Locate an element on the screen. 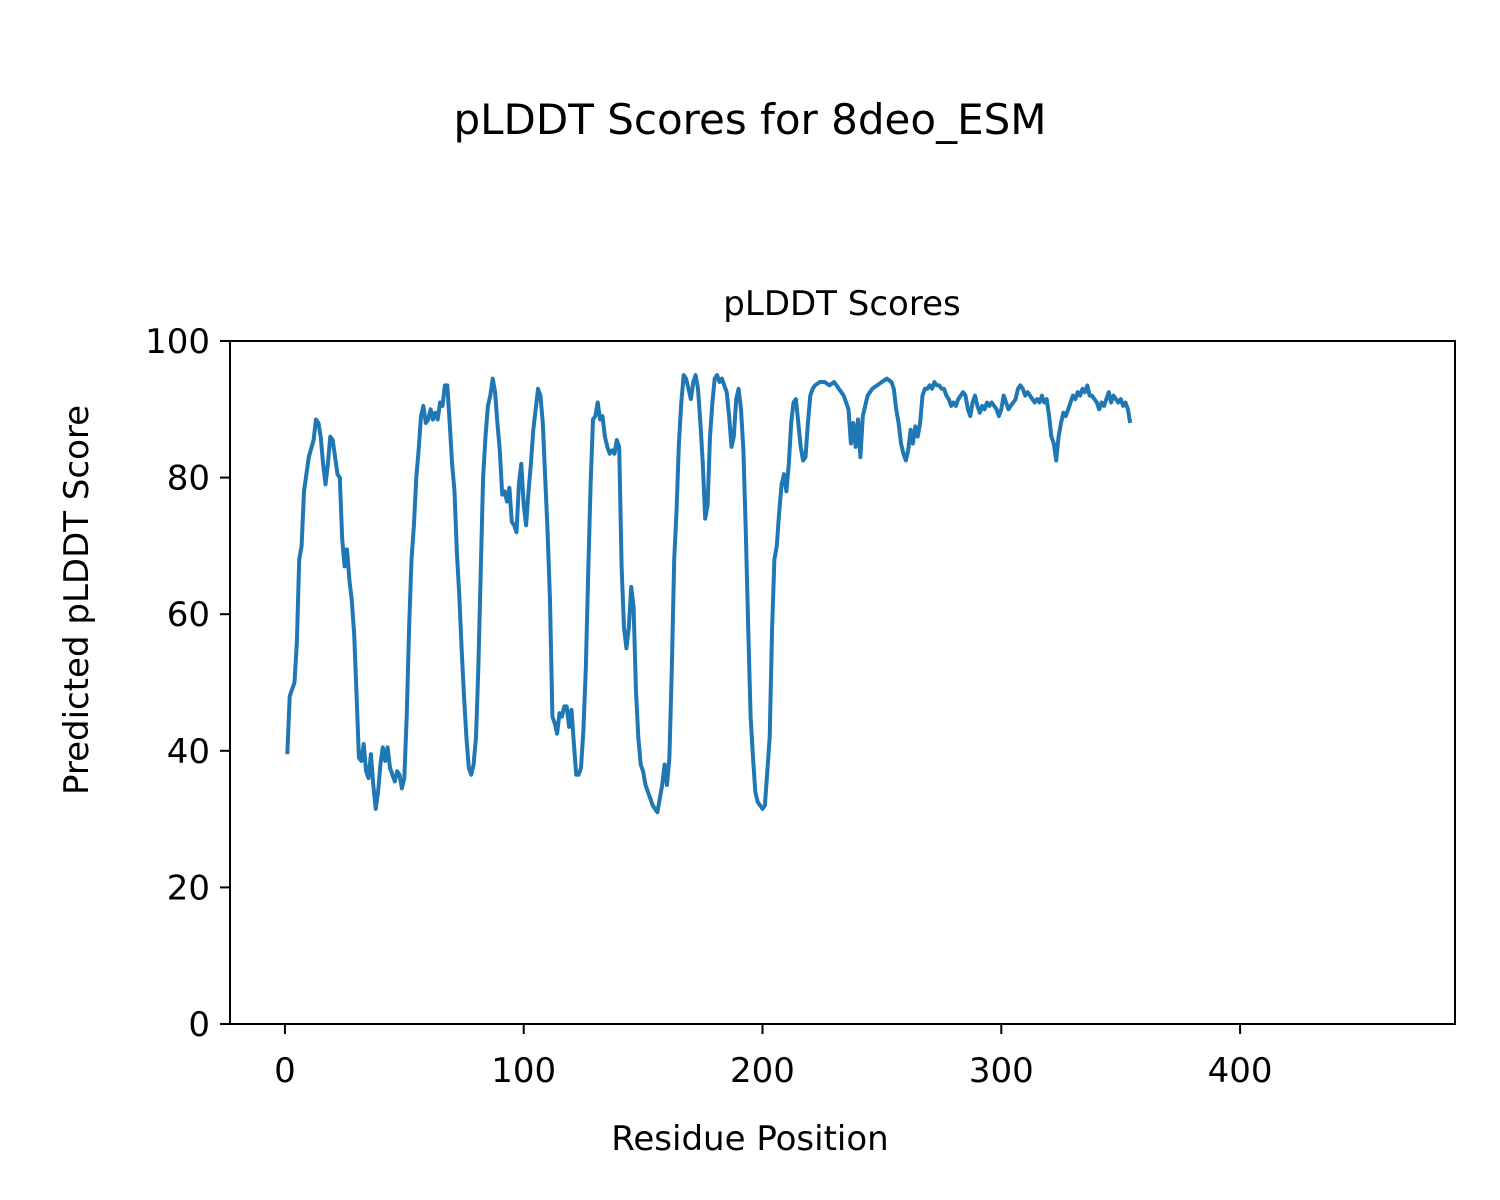 This screenshot has width=1500, height=1200. x-axis-label: Residue Position is located at coordinates (749, 1139).